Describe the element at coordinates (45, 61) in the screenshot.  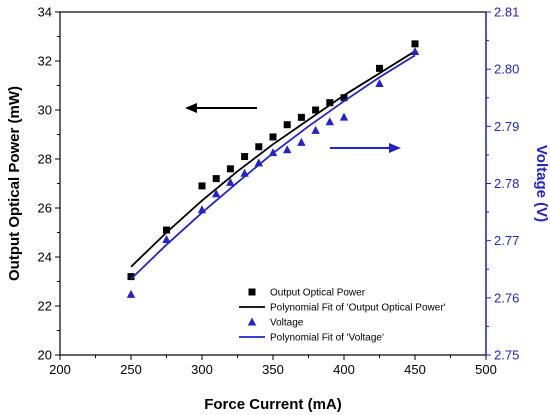
I see `y-left-tick-label: 32` at that location.